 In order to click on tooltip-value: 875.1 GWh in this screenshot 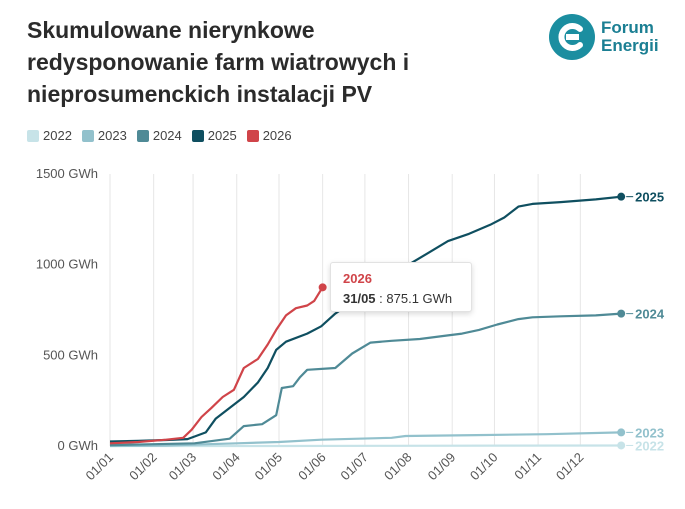, I will do `click(419, 298)`.